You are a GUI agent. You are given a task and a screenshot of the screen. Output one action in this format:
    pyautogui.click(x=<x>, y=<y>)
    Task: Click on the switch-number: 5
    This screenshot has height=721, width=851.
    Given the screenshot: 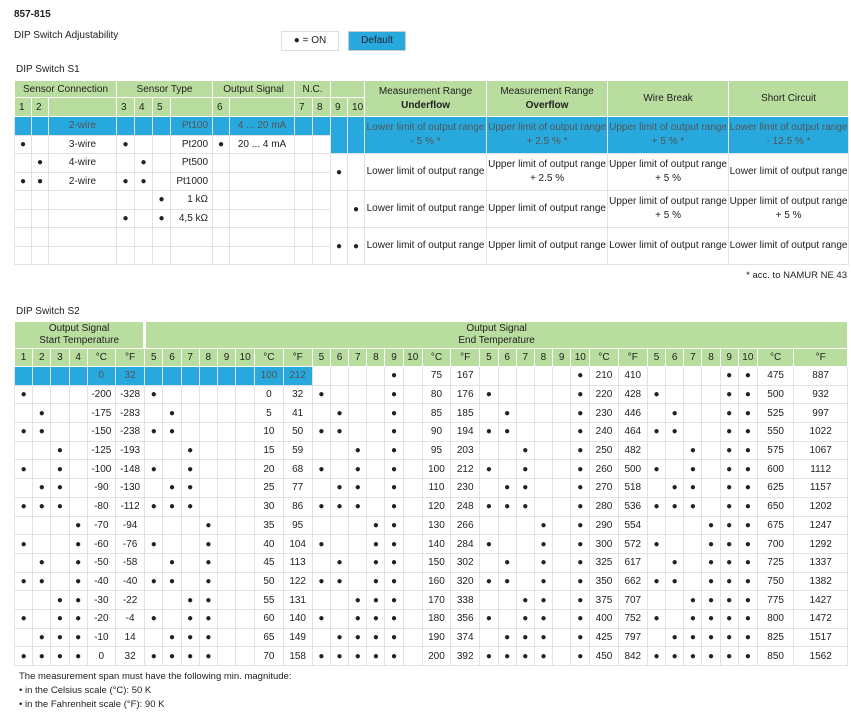 What is the action you would take?
    pyautogui.click(x=154, y=357)
    